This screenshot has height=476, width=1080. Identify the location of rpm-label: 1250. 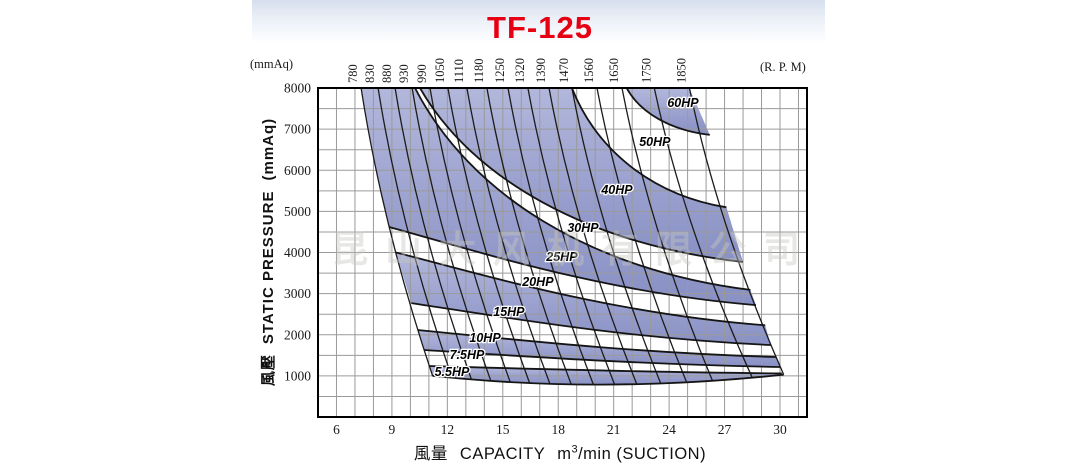
(500, 70).